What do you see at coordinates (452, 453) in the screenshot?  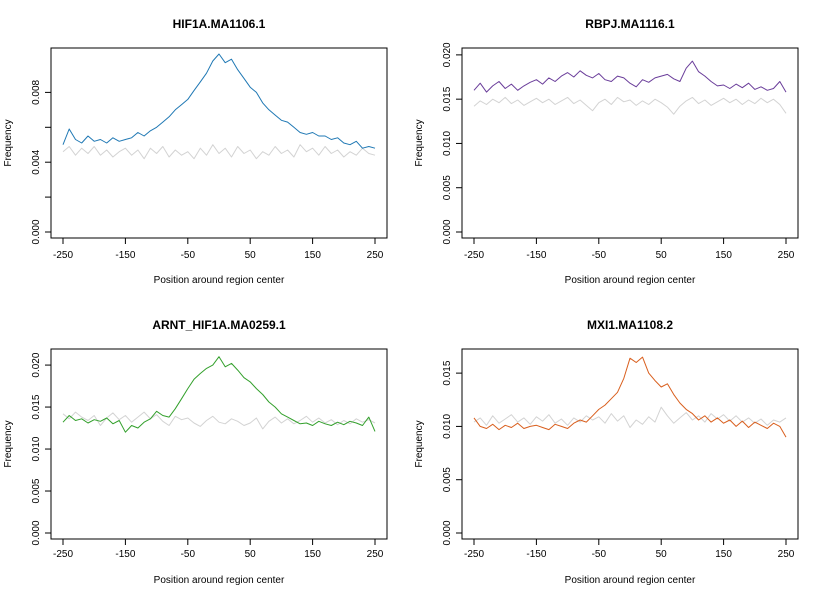 I see `y-axis: 0.000 0.005 0.010 0.015` at bounding box center [452, 453].